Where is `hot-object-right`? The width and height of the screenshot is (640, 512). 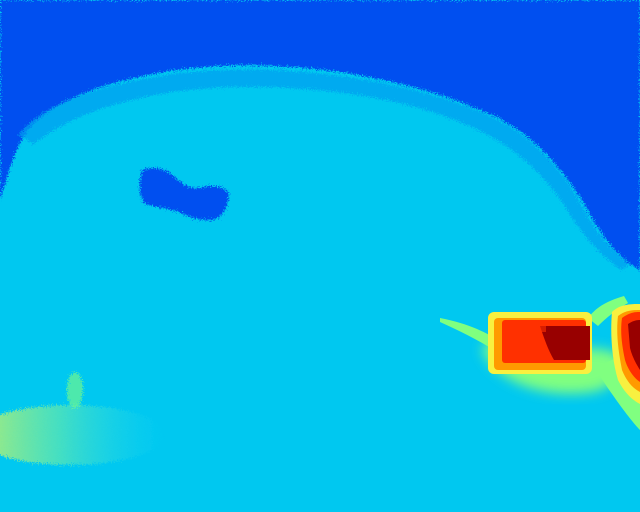 hot-object-right is located at coordinates (618, 367).